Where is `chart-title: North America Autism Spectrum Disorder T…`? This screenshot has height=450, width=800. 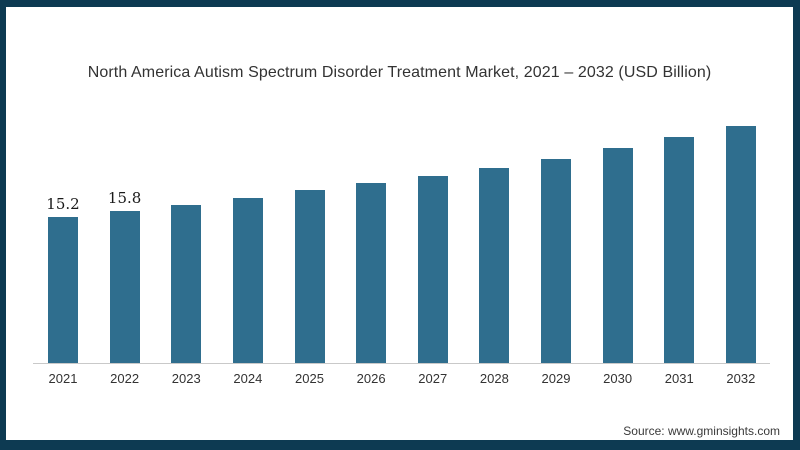 chart-title: North America Autism Spectrum Disorder T… is located at coordinates (399, 72).